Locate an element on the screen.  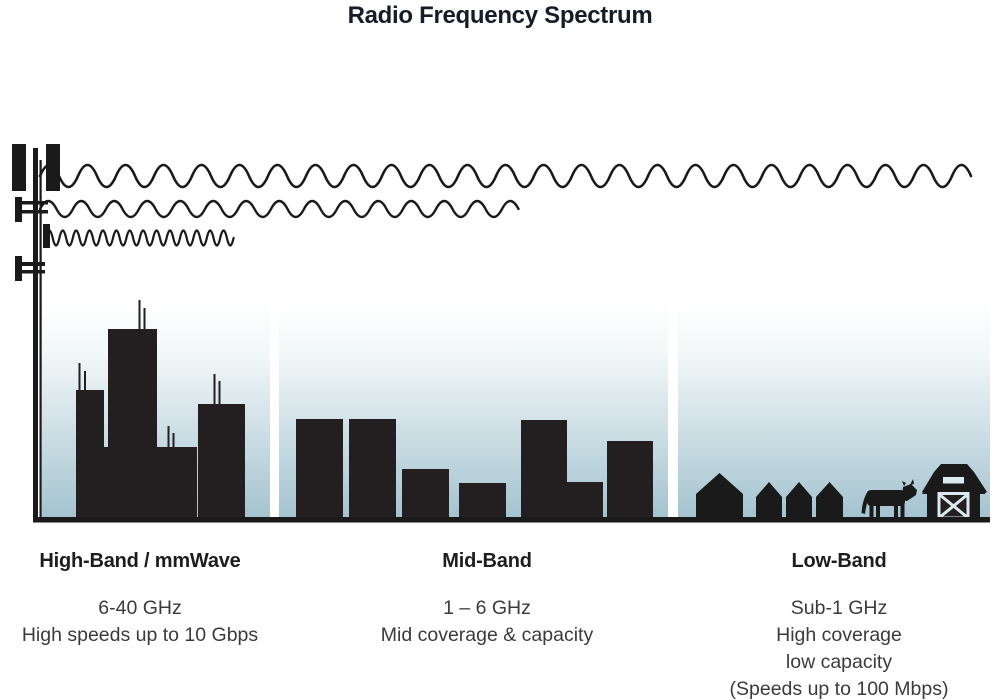
low-band-wave-icon is located at coordinates (505, 176).